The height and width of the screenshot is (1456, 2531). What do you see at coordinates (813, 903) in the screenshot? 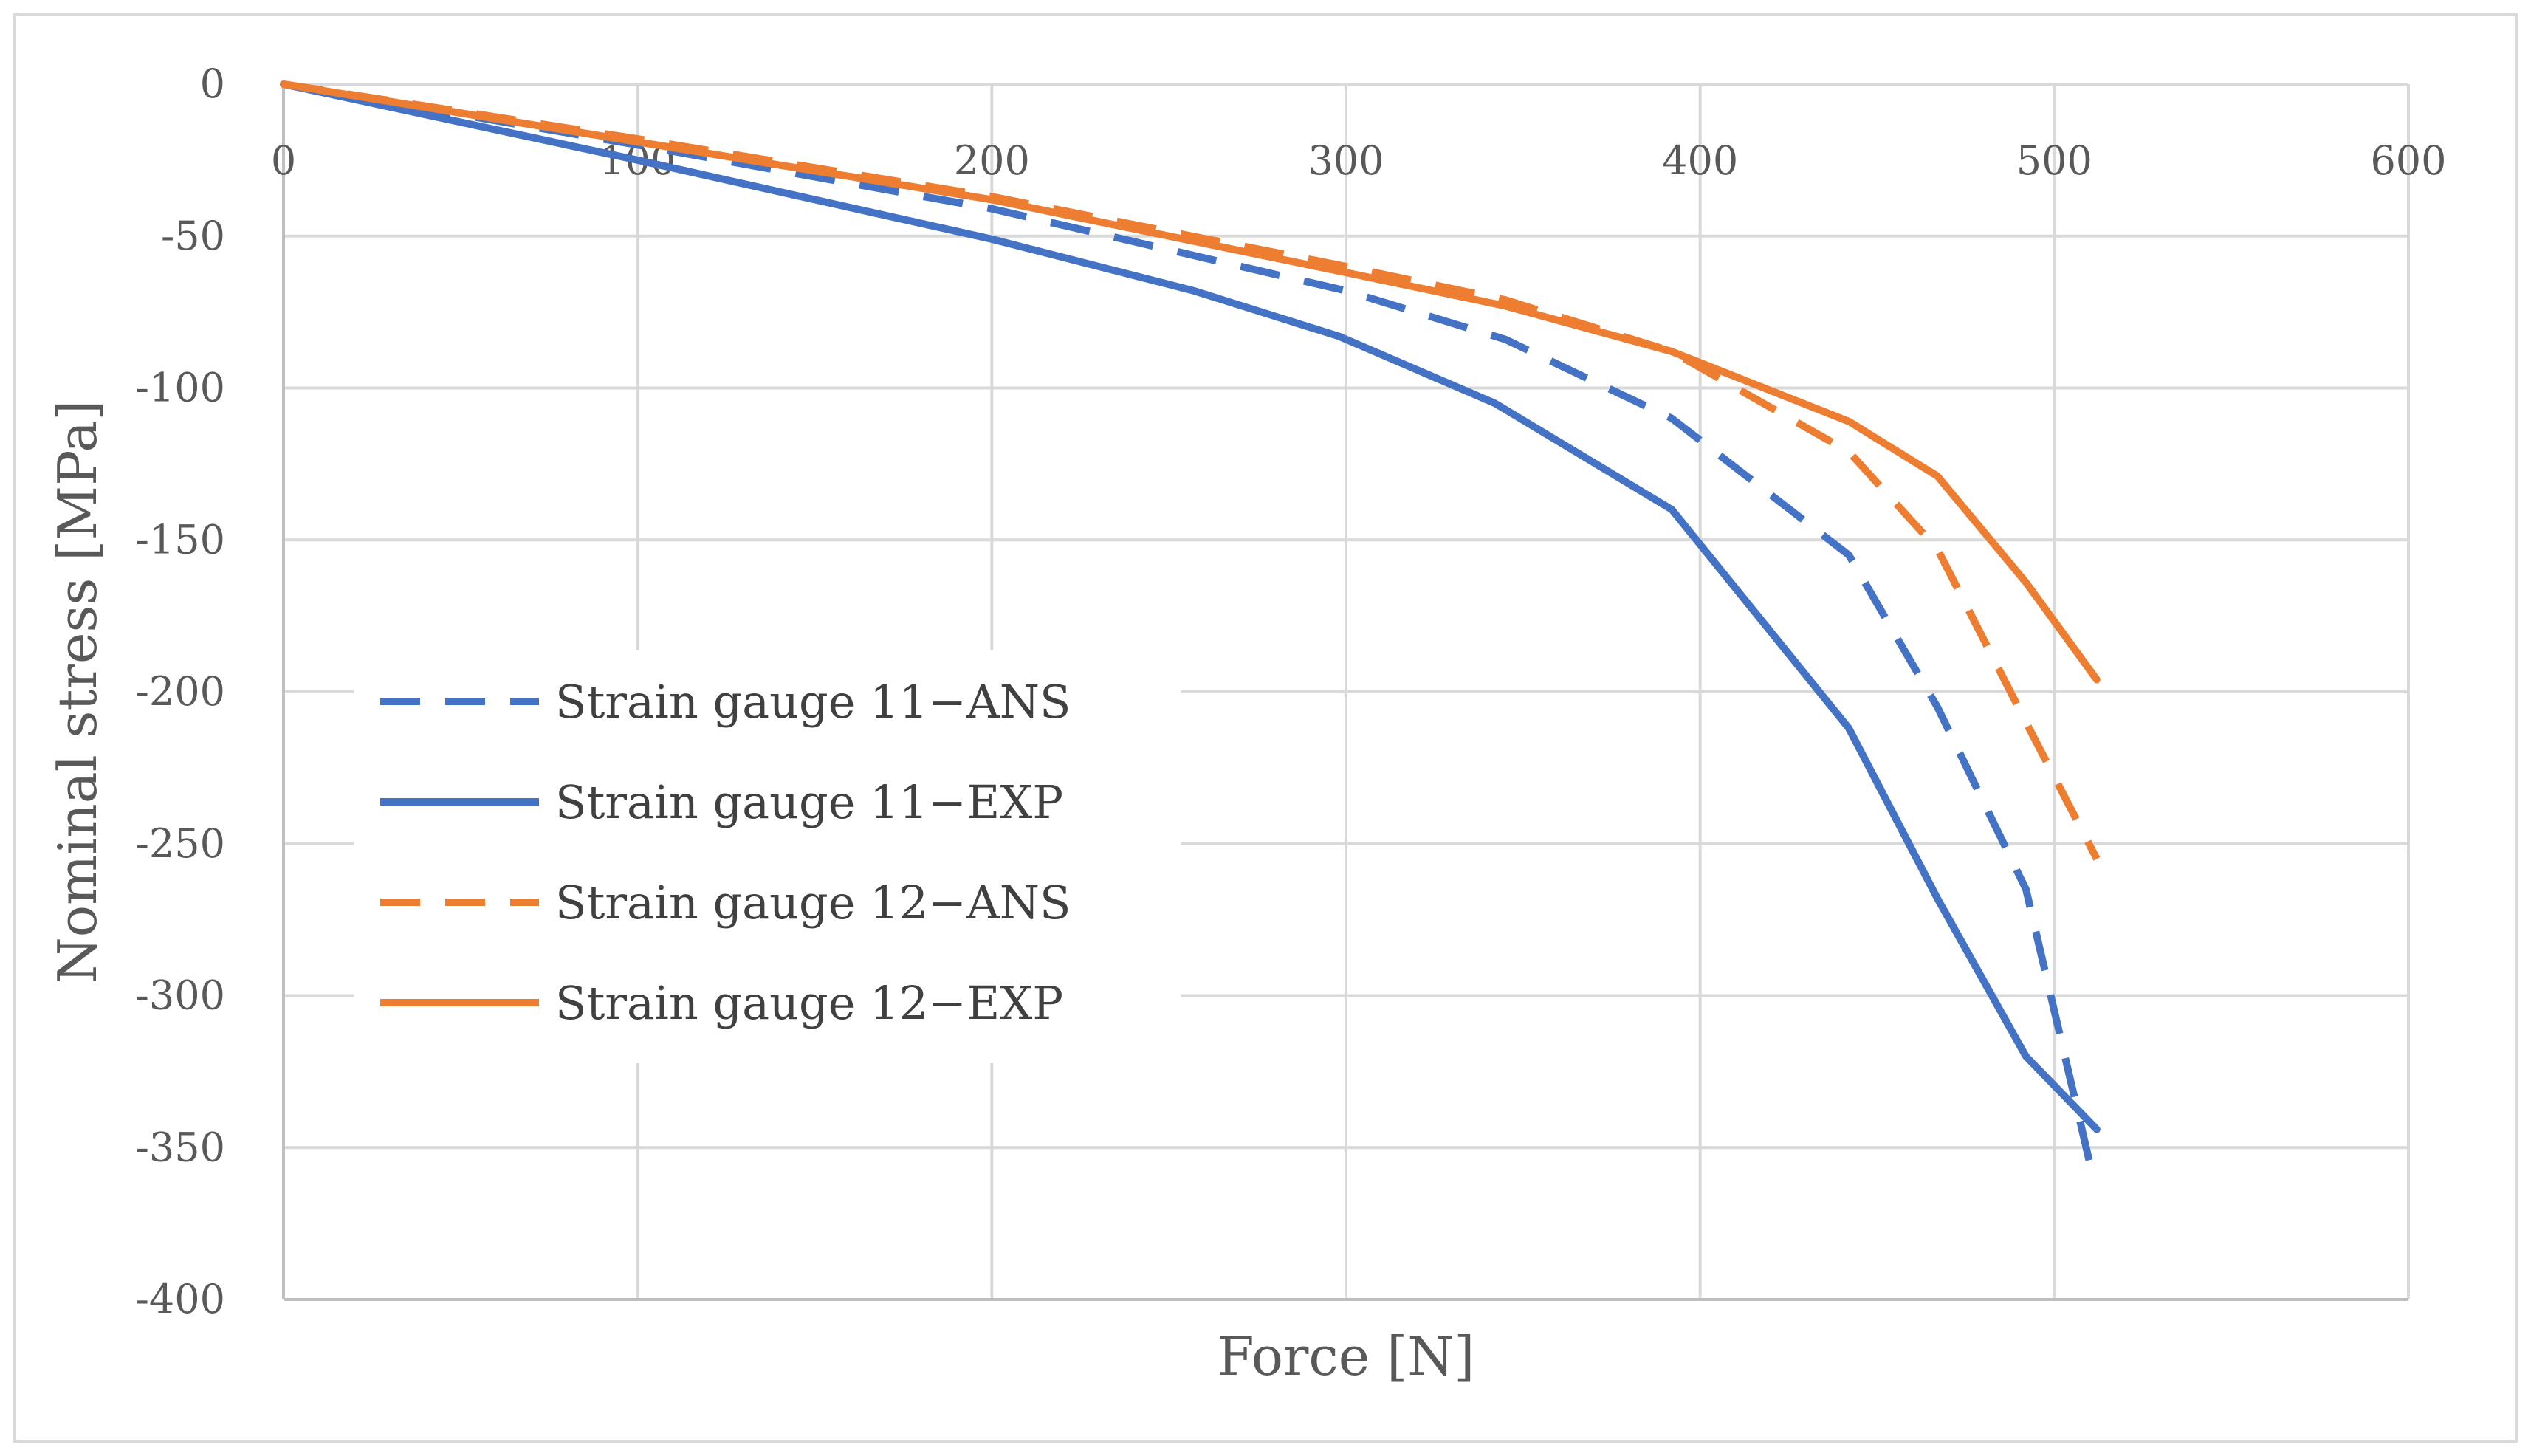
I see `legend-label: Strain gauge 12−ANS` at bounding box center [813, 903].